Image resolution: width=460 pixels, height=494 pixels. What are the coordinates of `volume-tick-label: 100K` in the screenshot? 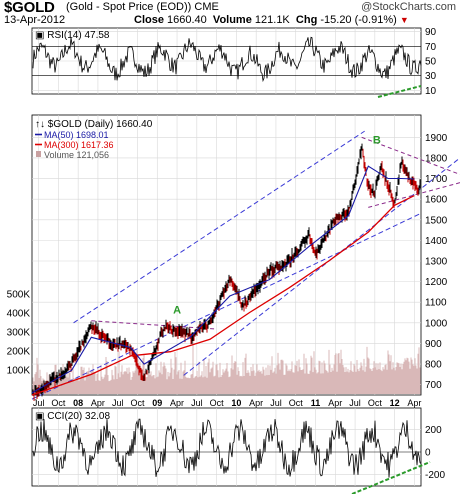 It's located at (19, 370).